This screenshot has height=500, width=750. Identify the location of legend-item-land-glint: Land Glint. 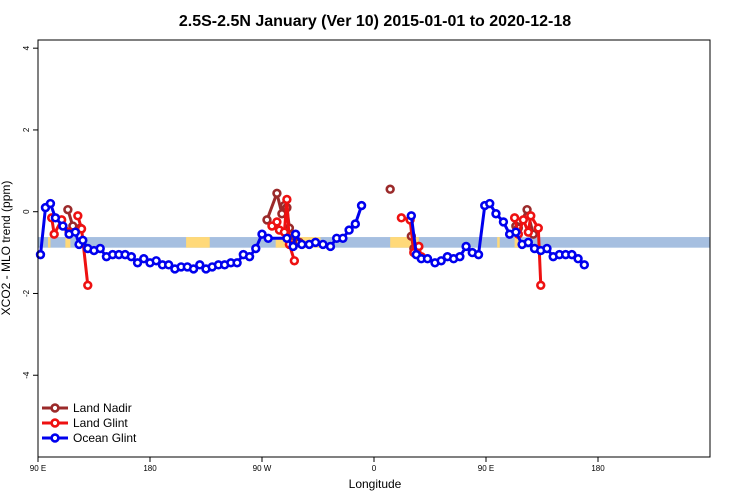
(85, 423).